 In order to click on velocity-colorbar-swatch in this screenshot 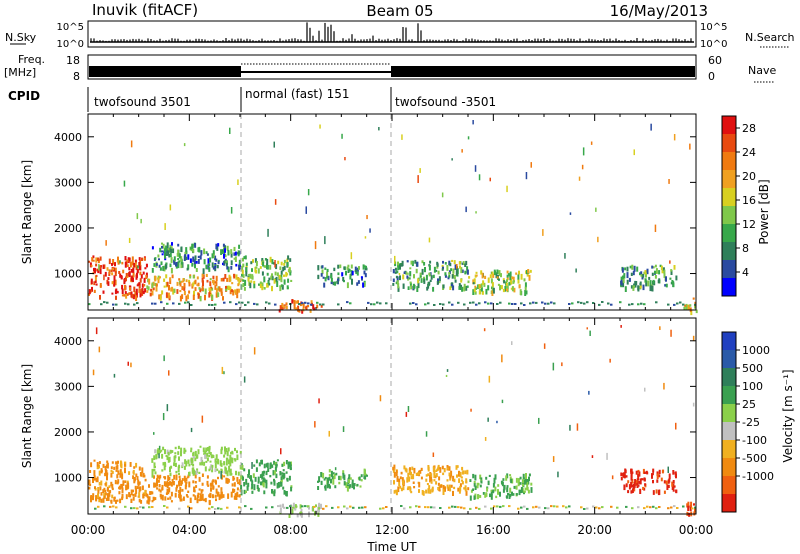, I will do `click(729, 359)`.